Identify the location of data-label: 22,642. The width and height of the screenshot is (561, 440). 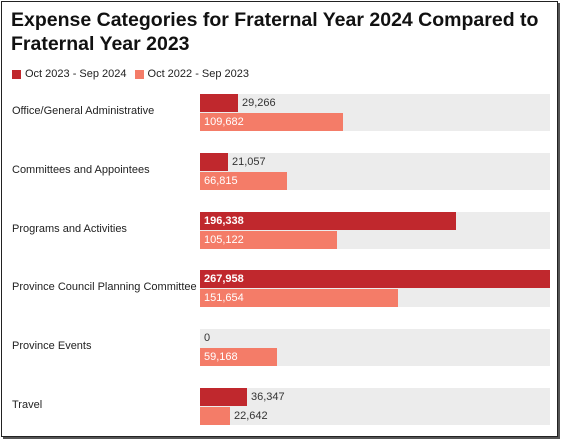
(251, 416).